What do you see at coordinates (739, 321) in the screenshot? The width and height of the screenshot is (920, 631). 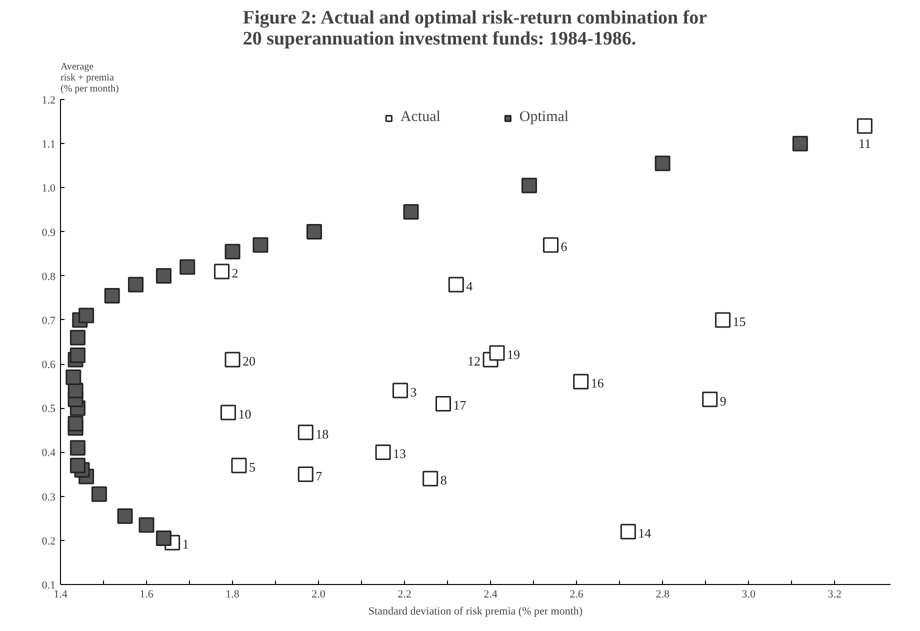 I see `annotation: 15` at bounding box center [739, 321].